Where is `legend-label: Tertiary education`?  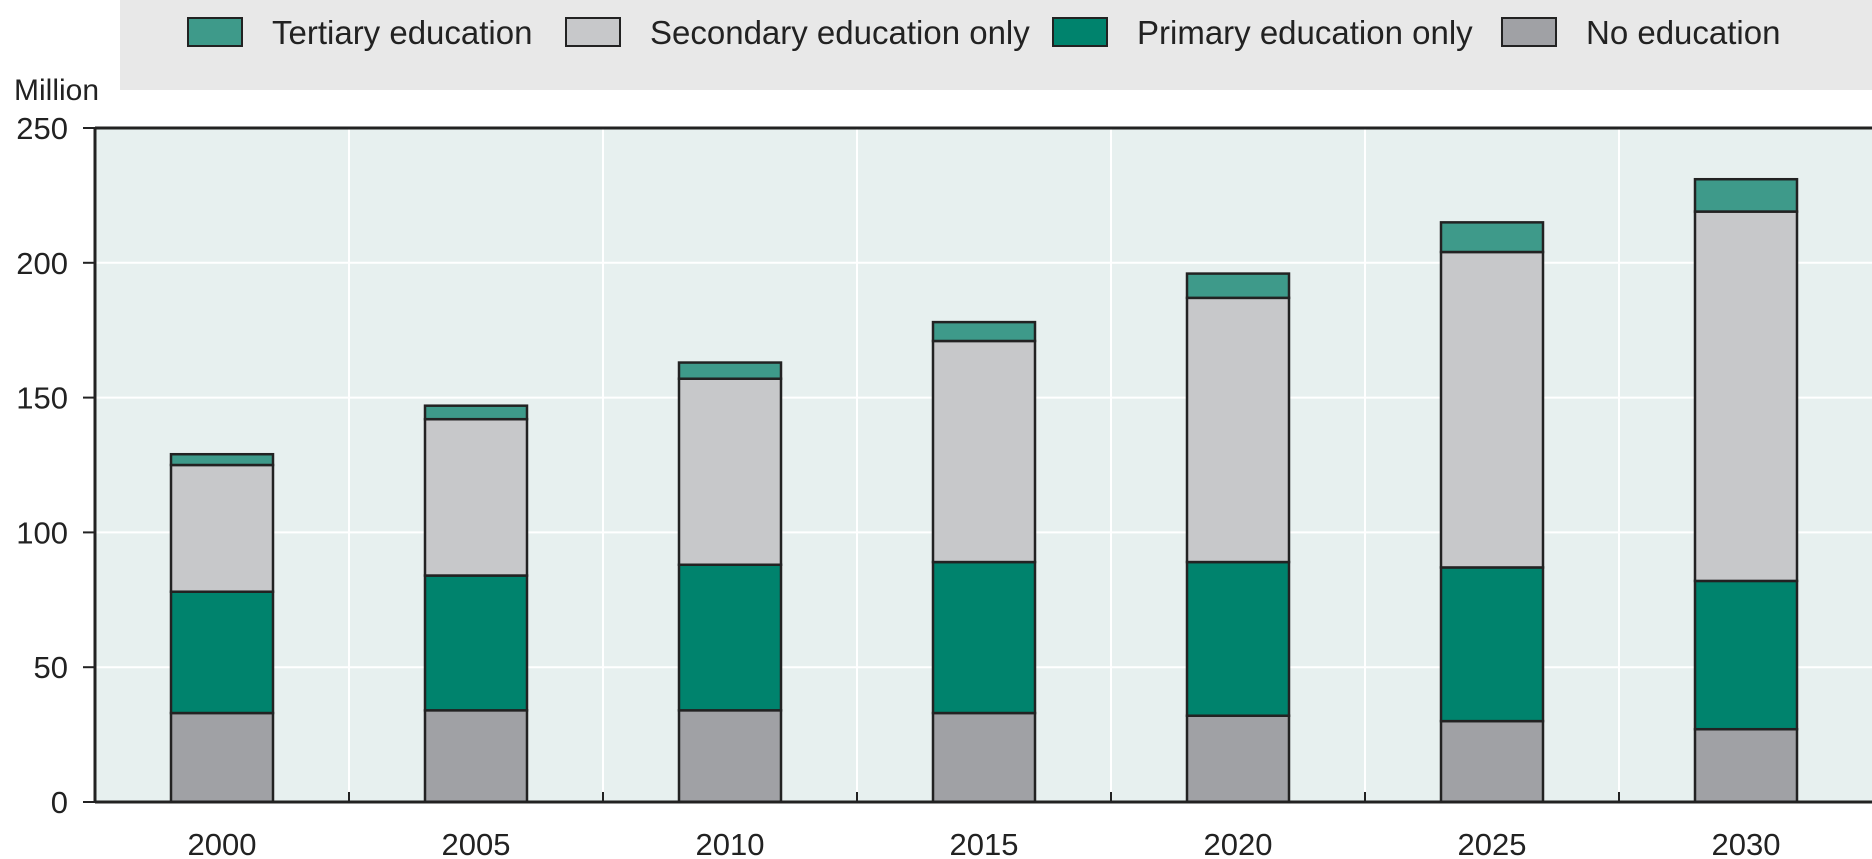 legend-label: Tertiary education is located at coordinates (402, 32).